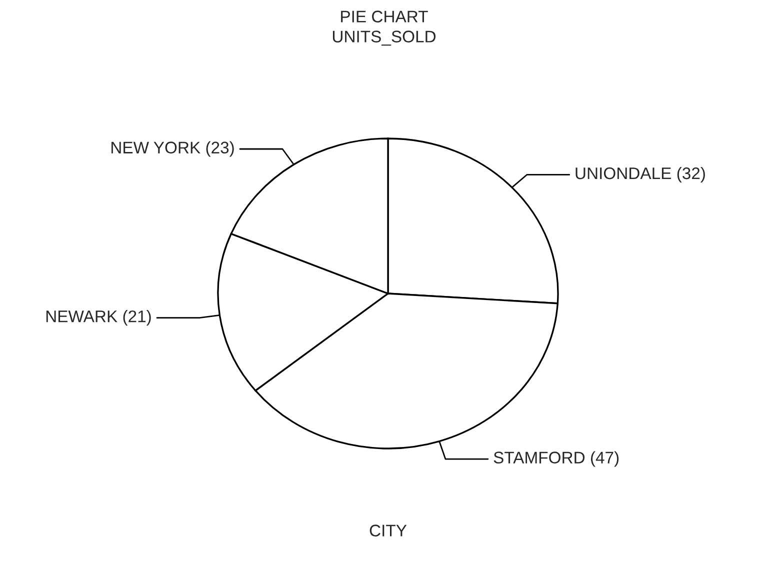 This screenshot has height=564, width=768. What do you see at coordinates (384, 16) in the screenshot?
I see `chart-title: PIE CHART` at bounding box center [384, 16].